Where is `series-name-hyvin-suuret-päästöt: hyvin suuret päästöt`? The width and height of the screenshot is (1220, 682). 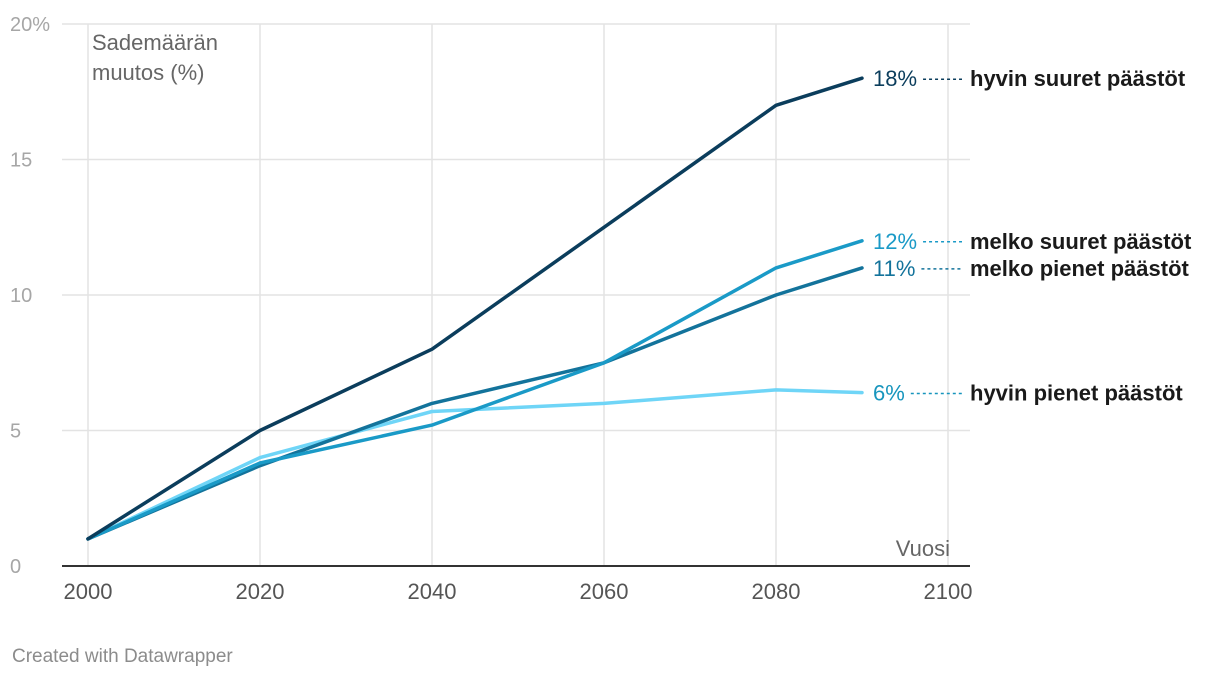
series-name-hyvin-suuret-päästöt: hyvin suuret päästöt is located at coordinates (1078, 78).